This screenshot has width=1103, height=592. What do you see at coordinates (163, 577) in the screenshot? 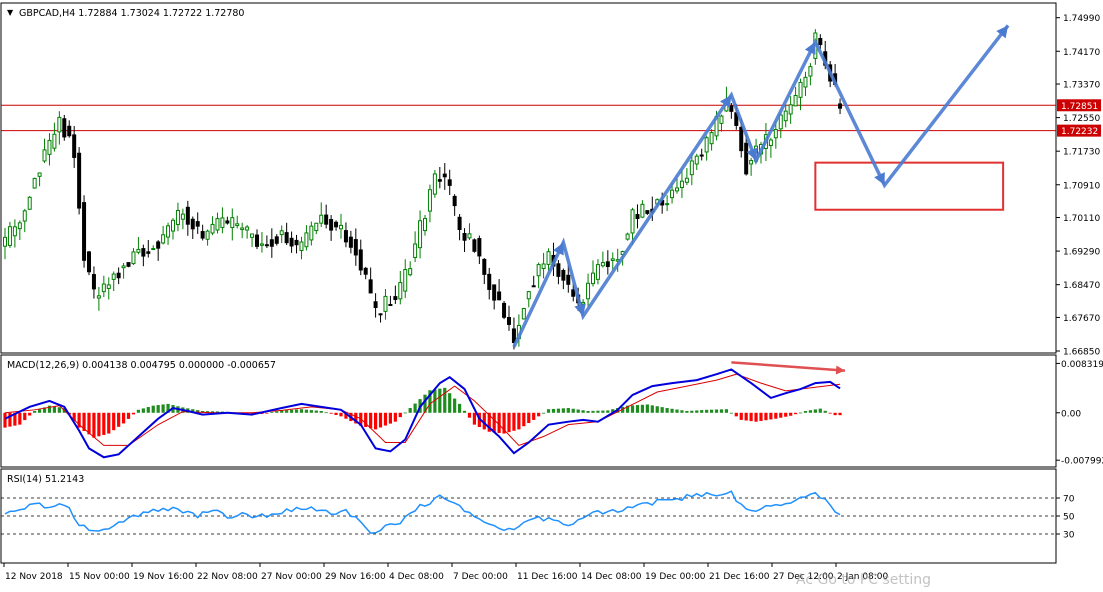
I see `time-axis-label: 19 Nov 16:00` at bounding box center [163, 577].